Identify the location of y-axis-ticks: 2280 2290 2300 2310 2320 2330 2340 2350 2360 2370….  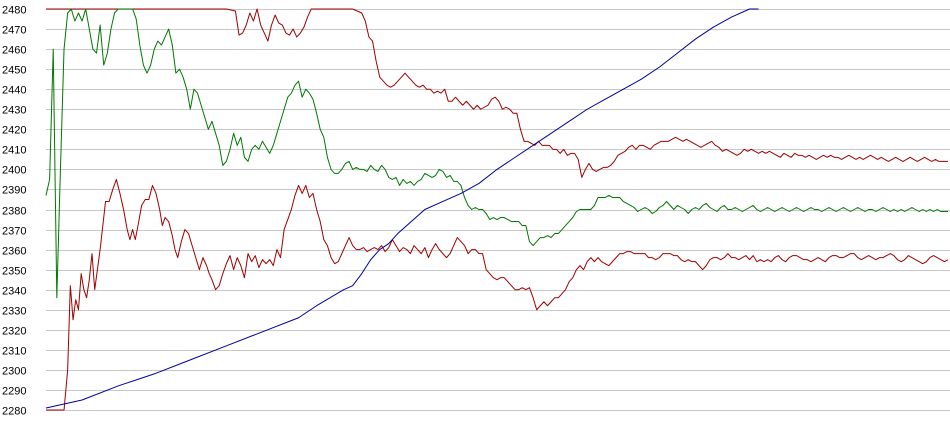
(14, 211).